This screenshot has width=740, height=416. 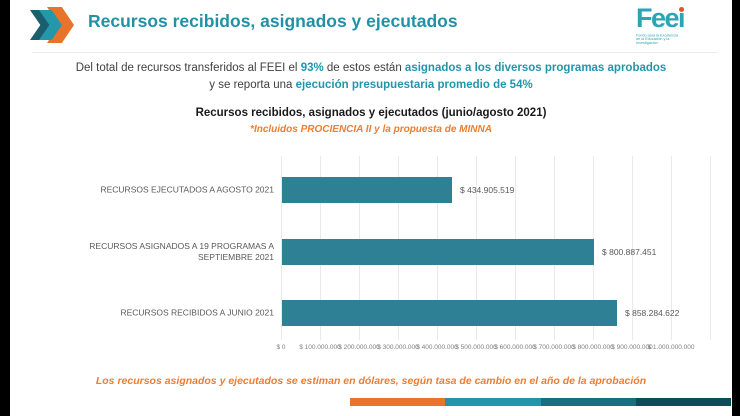 I want to click on x-axis-tick-label: $ 500.000.000, so click(x=476, y=347).